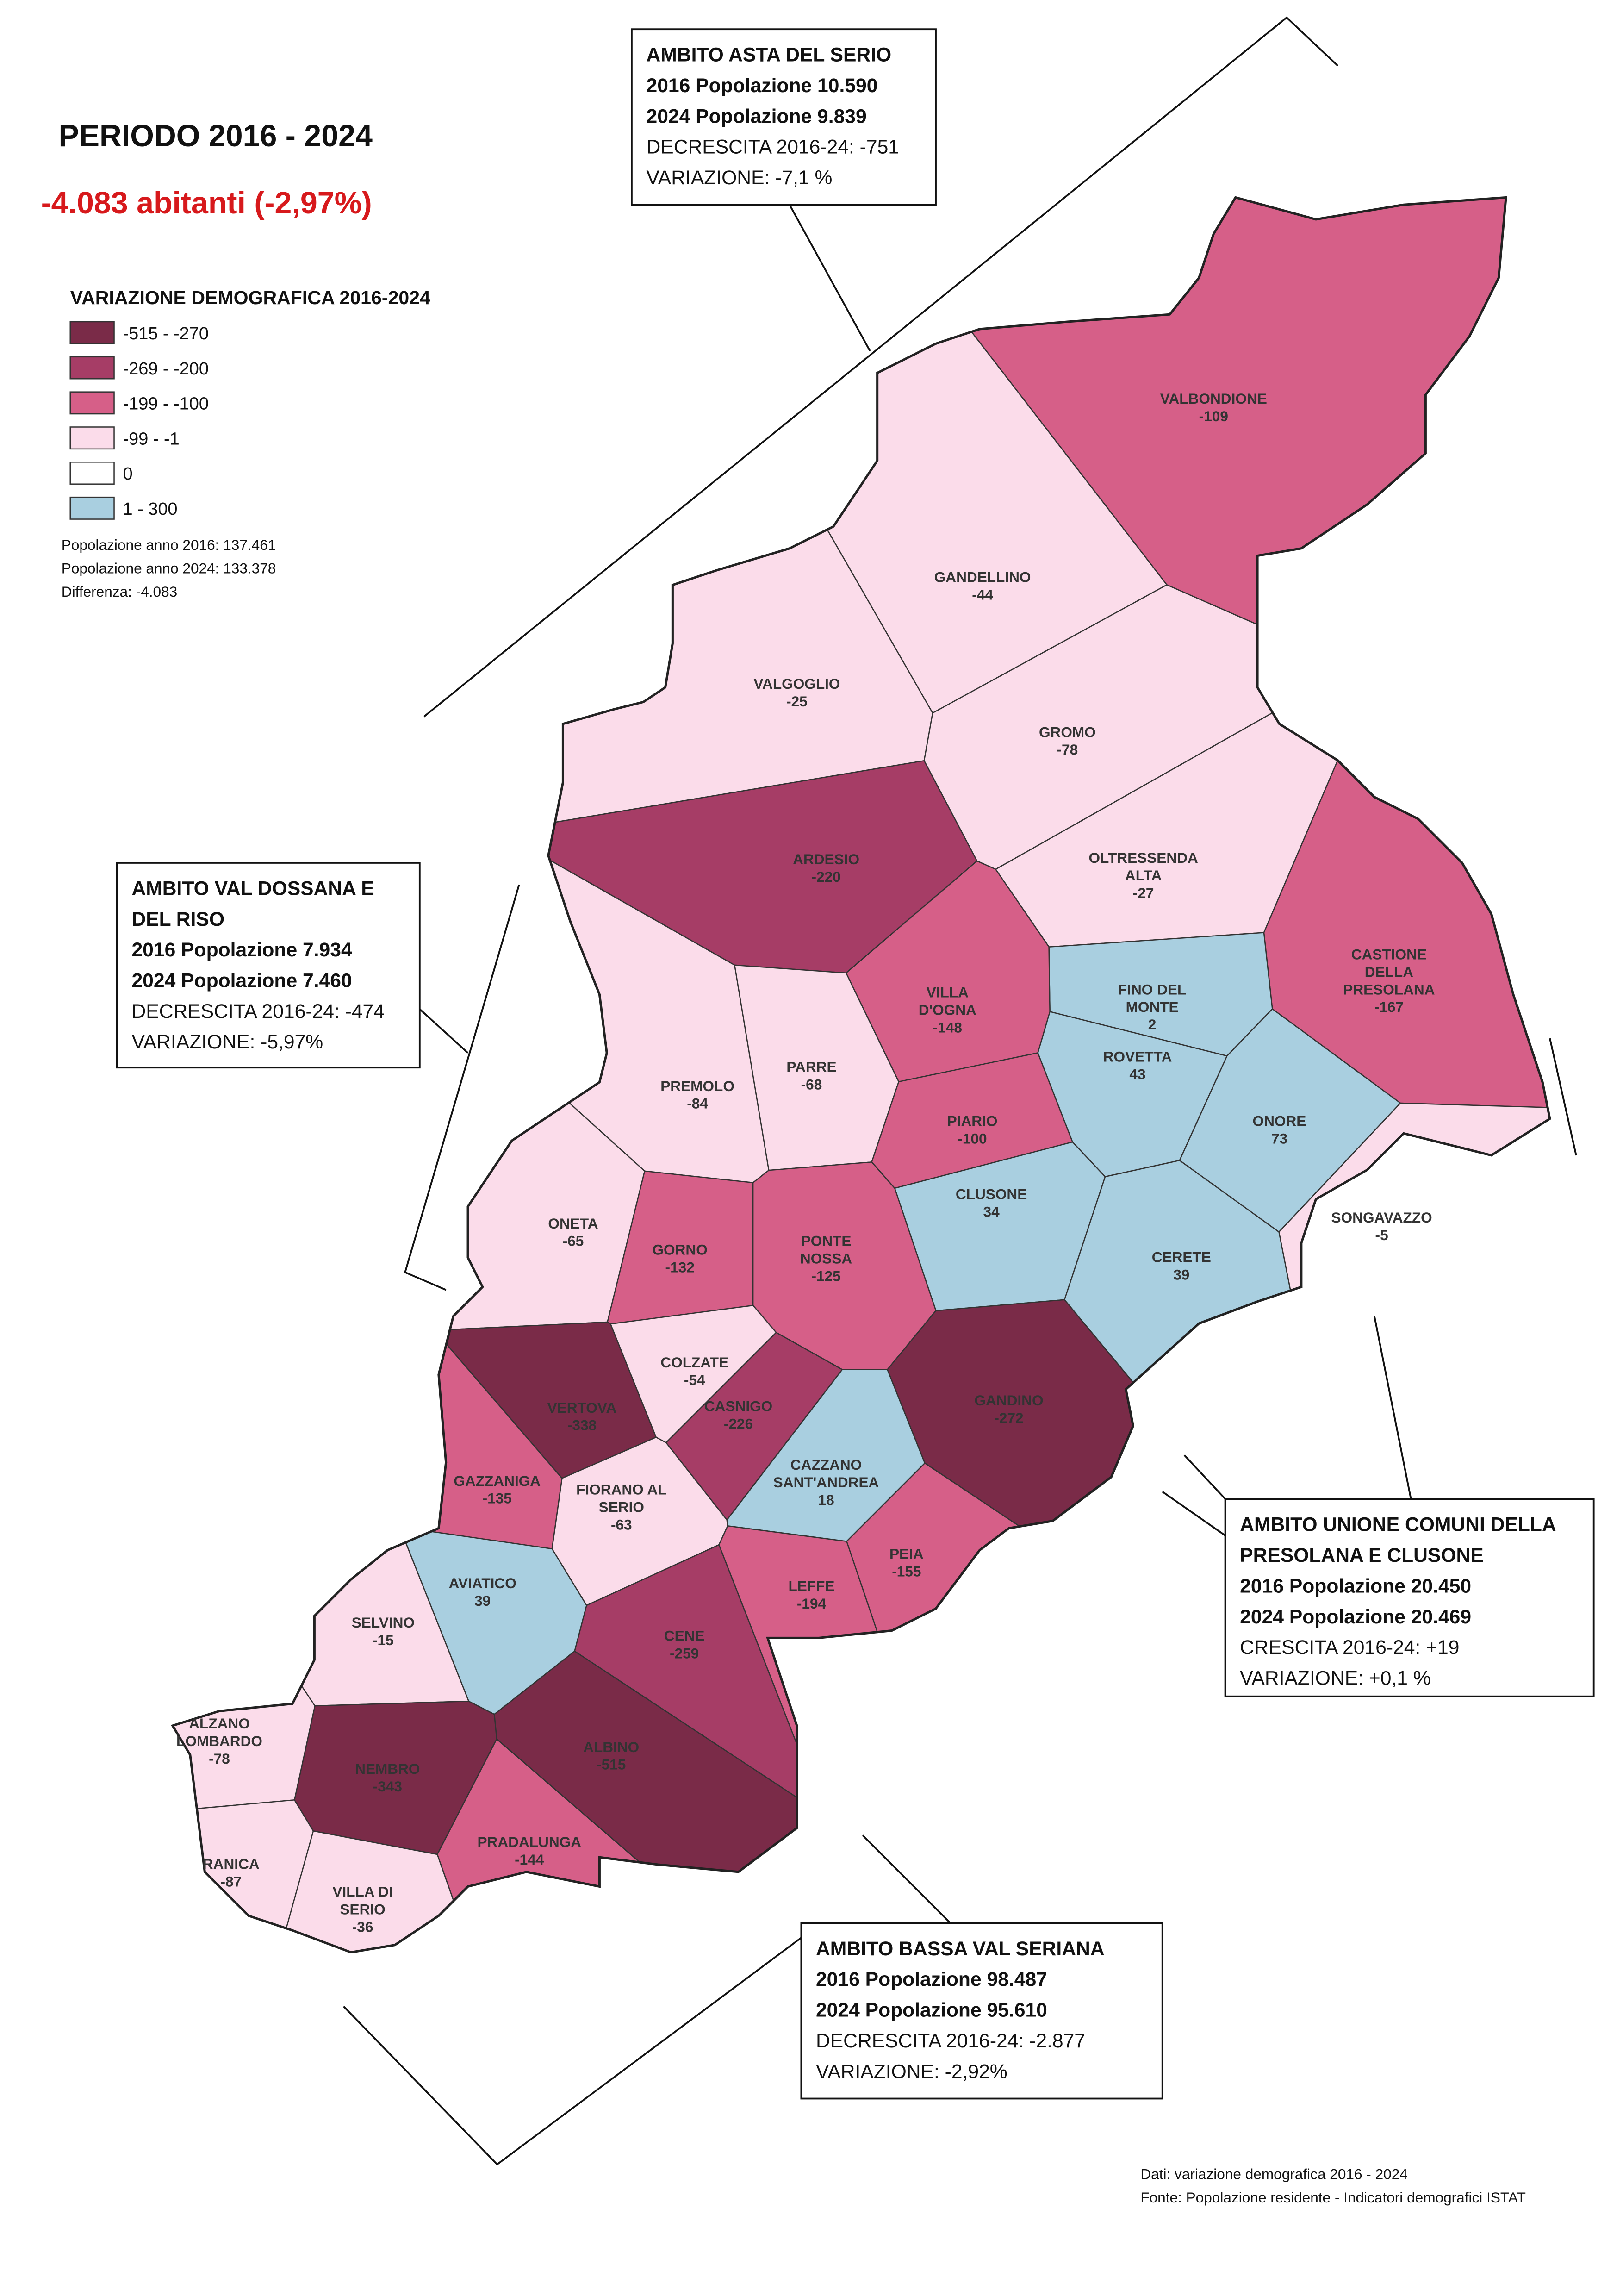 This screenshot has height=2296, width=1623. Describe the element at coordinates (529, 1842) in the screenshot. I see `municipality-name: PRADALUNGA` at that location.